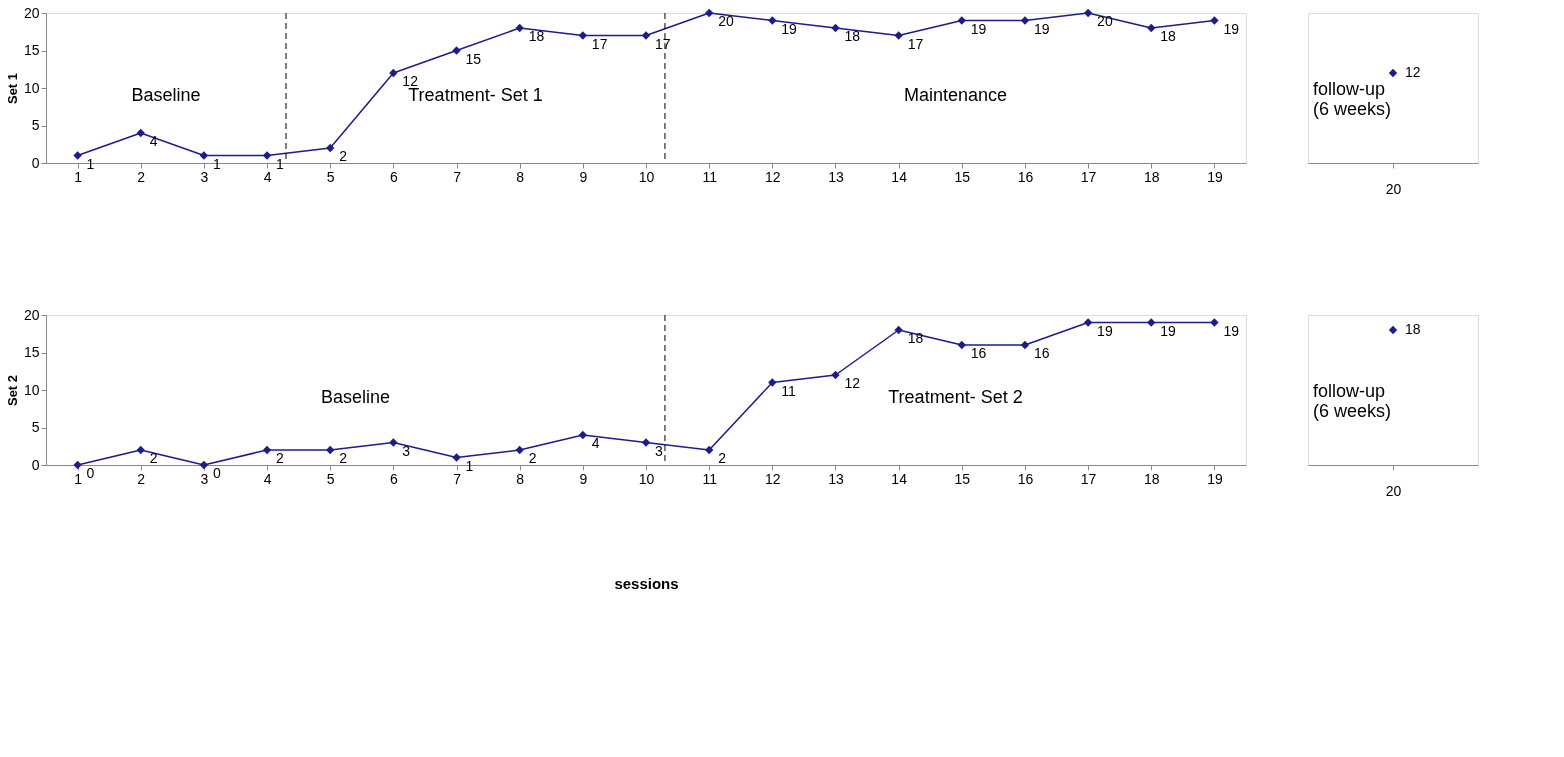 This screenshot has height=757, width=1564. What do you see at coordinates (473, 58) in the screenshot?
I see `data-label: 15` at bounding box center [473, 58].